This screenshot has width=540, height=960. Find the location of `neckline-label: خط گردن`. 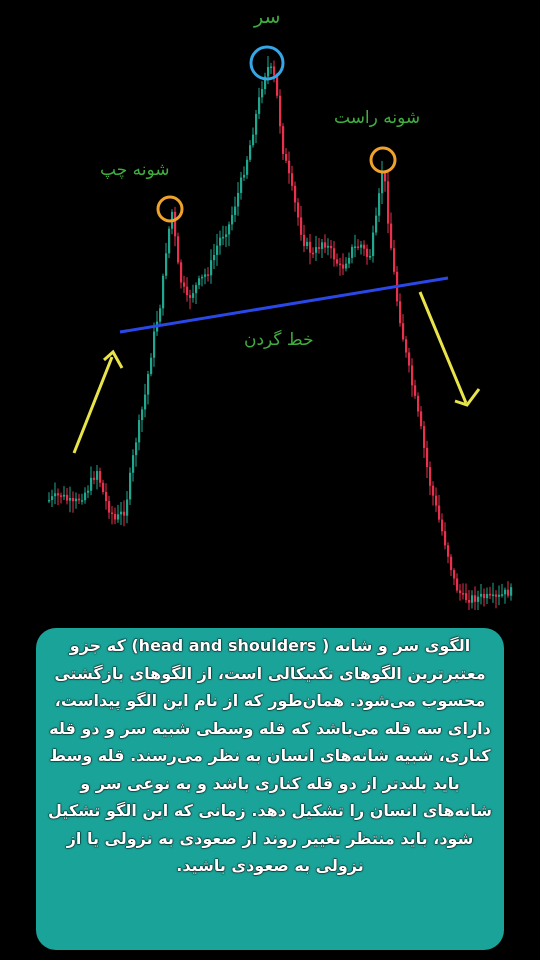

neckline-label: خط گردن is located at coordinates (279, 340).